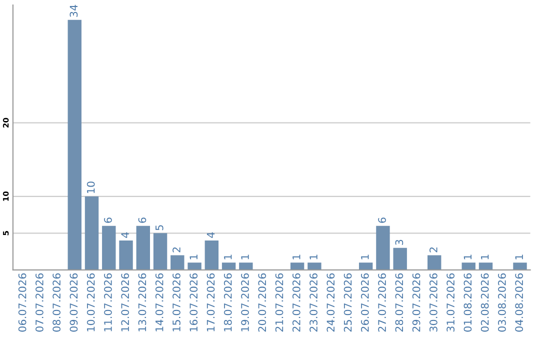  I want to click on x-tick-label: 01.08.2026, so click(468, 302).